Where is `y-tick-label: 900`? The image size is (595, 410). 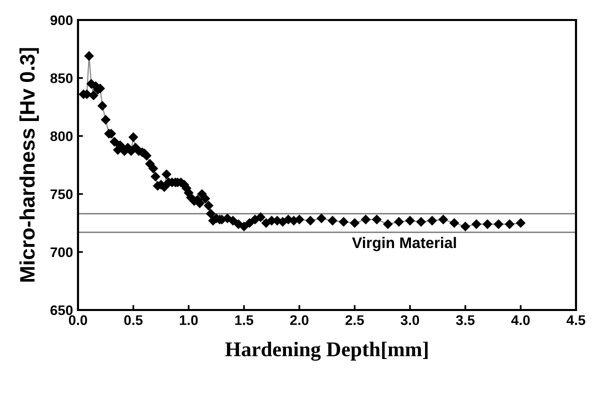 y-tick-label: 900 is located at coordinates (61, 20).